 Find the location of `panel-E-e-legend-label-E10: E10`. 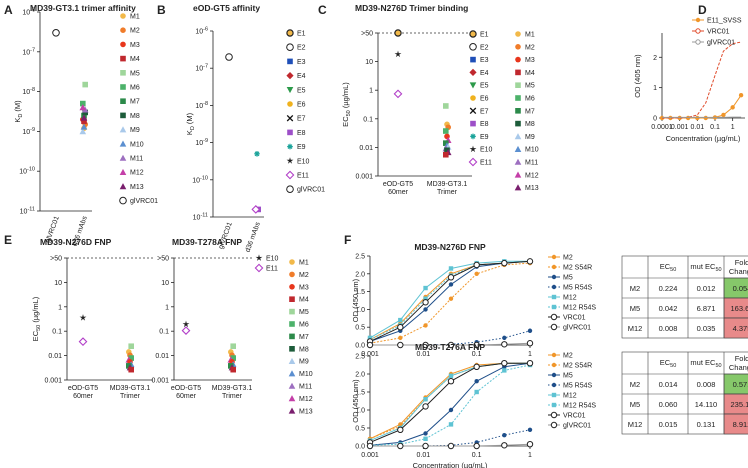

panel-E-e-legend-label-E10: E10 is located at coordinates (272, 259).